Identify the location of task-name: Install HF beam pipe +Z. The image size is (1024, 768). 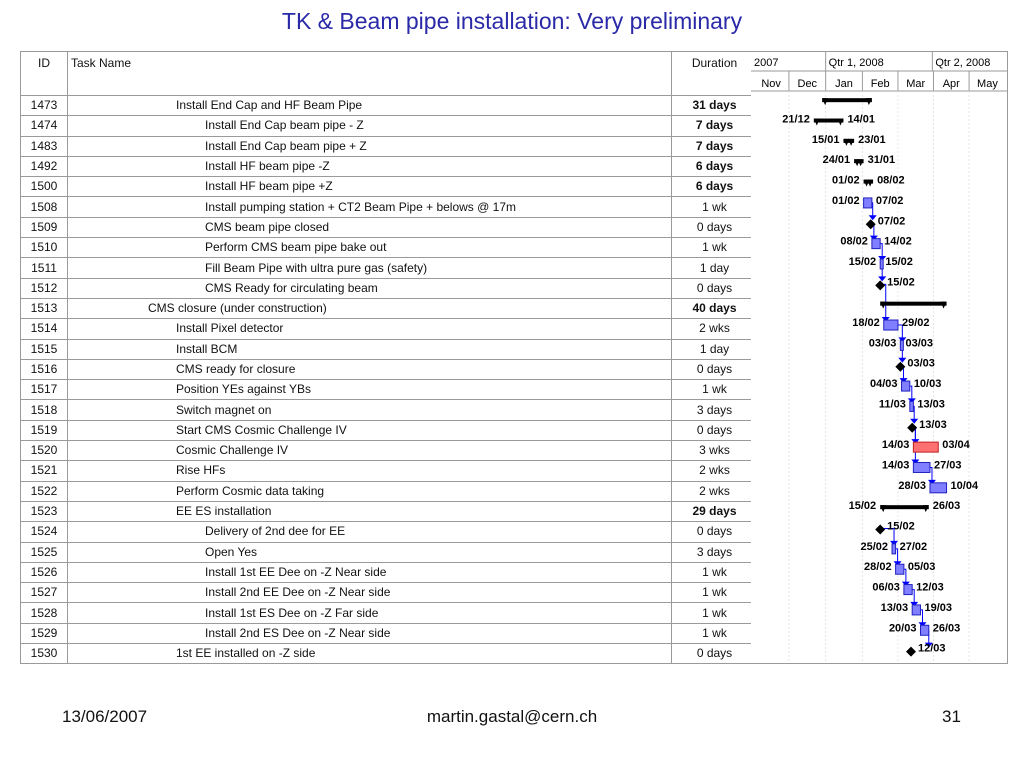
(369, 187).